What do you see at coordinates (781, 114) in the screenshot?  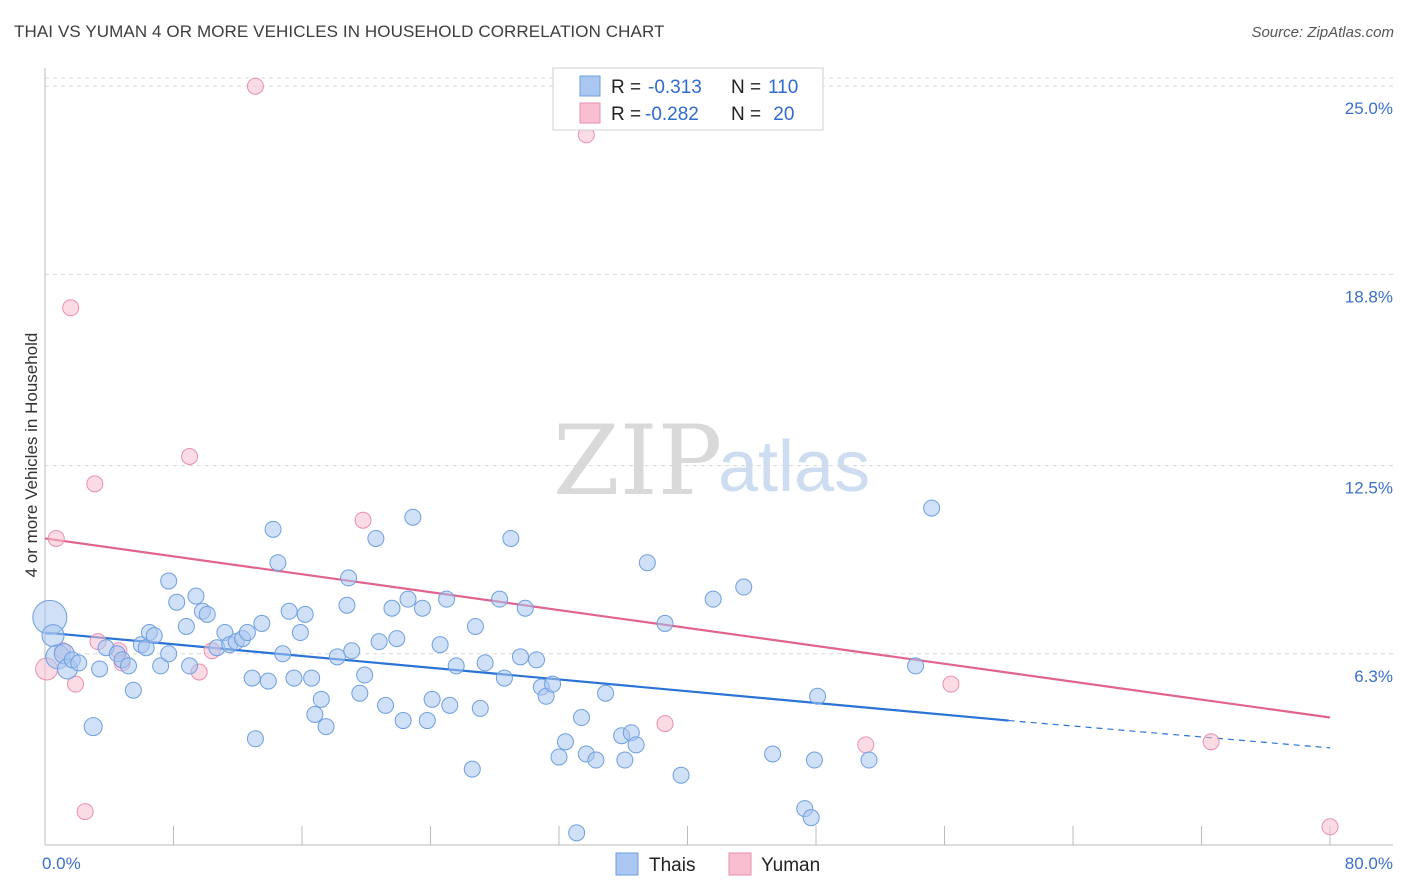 I see `legend-n-value-yuman: 20` at bounding box center [781, 114].